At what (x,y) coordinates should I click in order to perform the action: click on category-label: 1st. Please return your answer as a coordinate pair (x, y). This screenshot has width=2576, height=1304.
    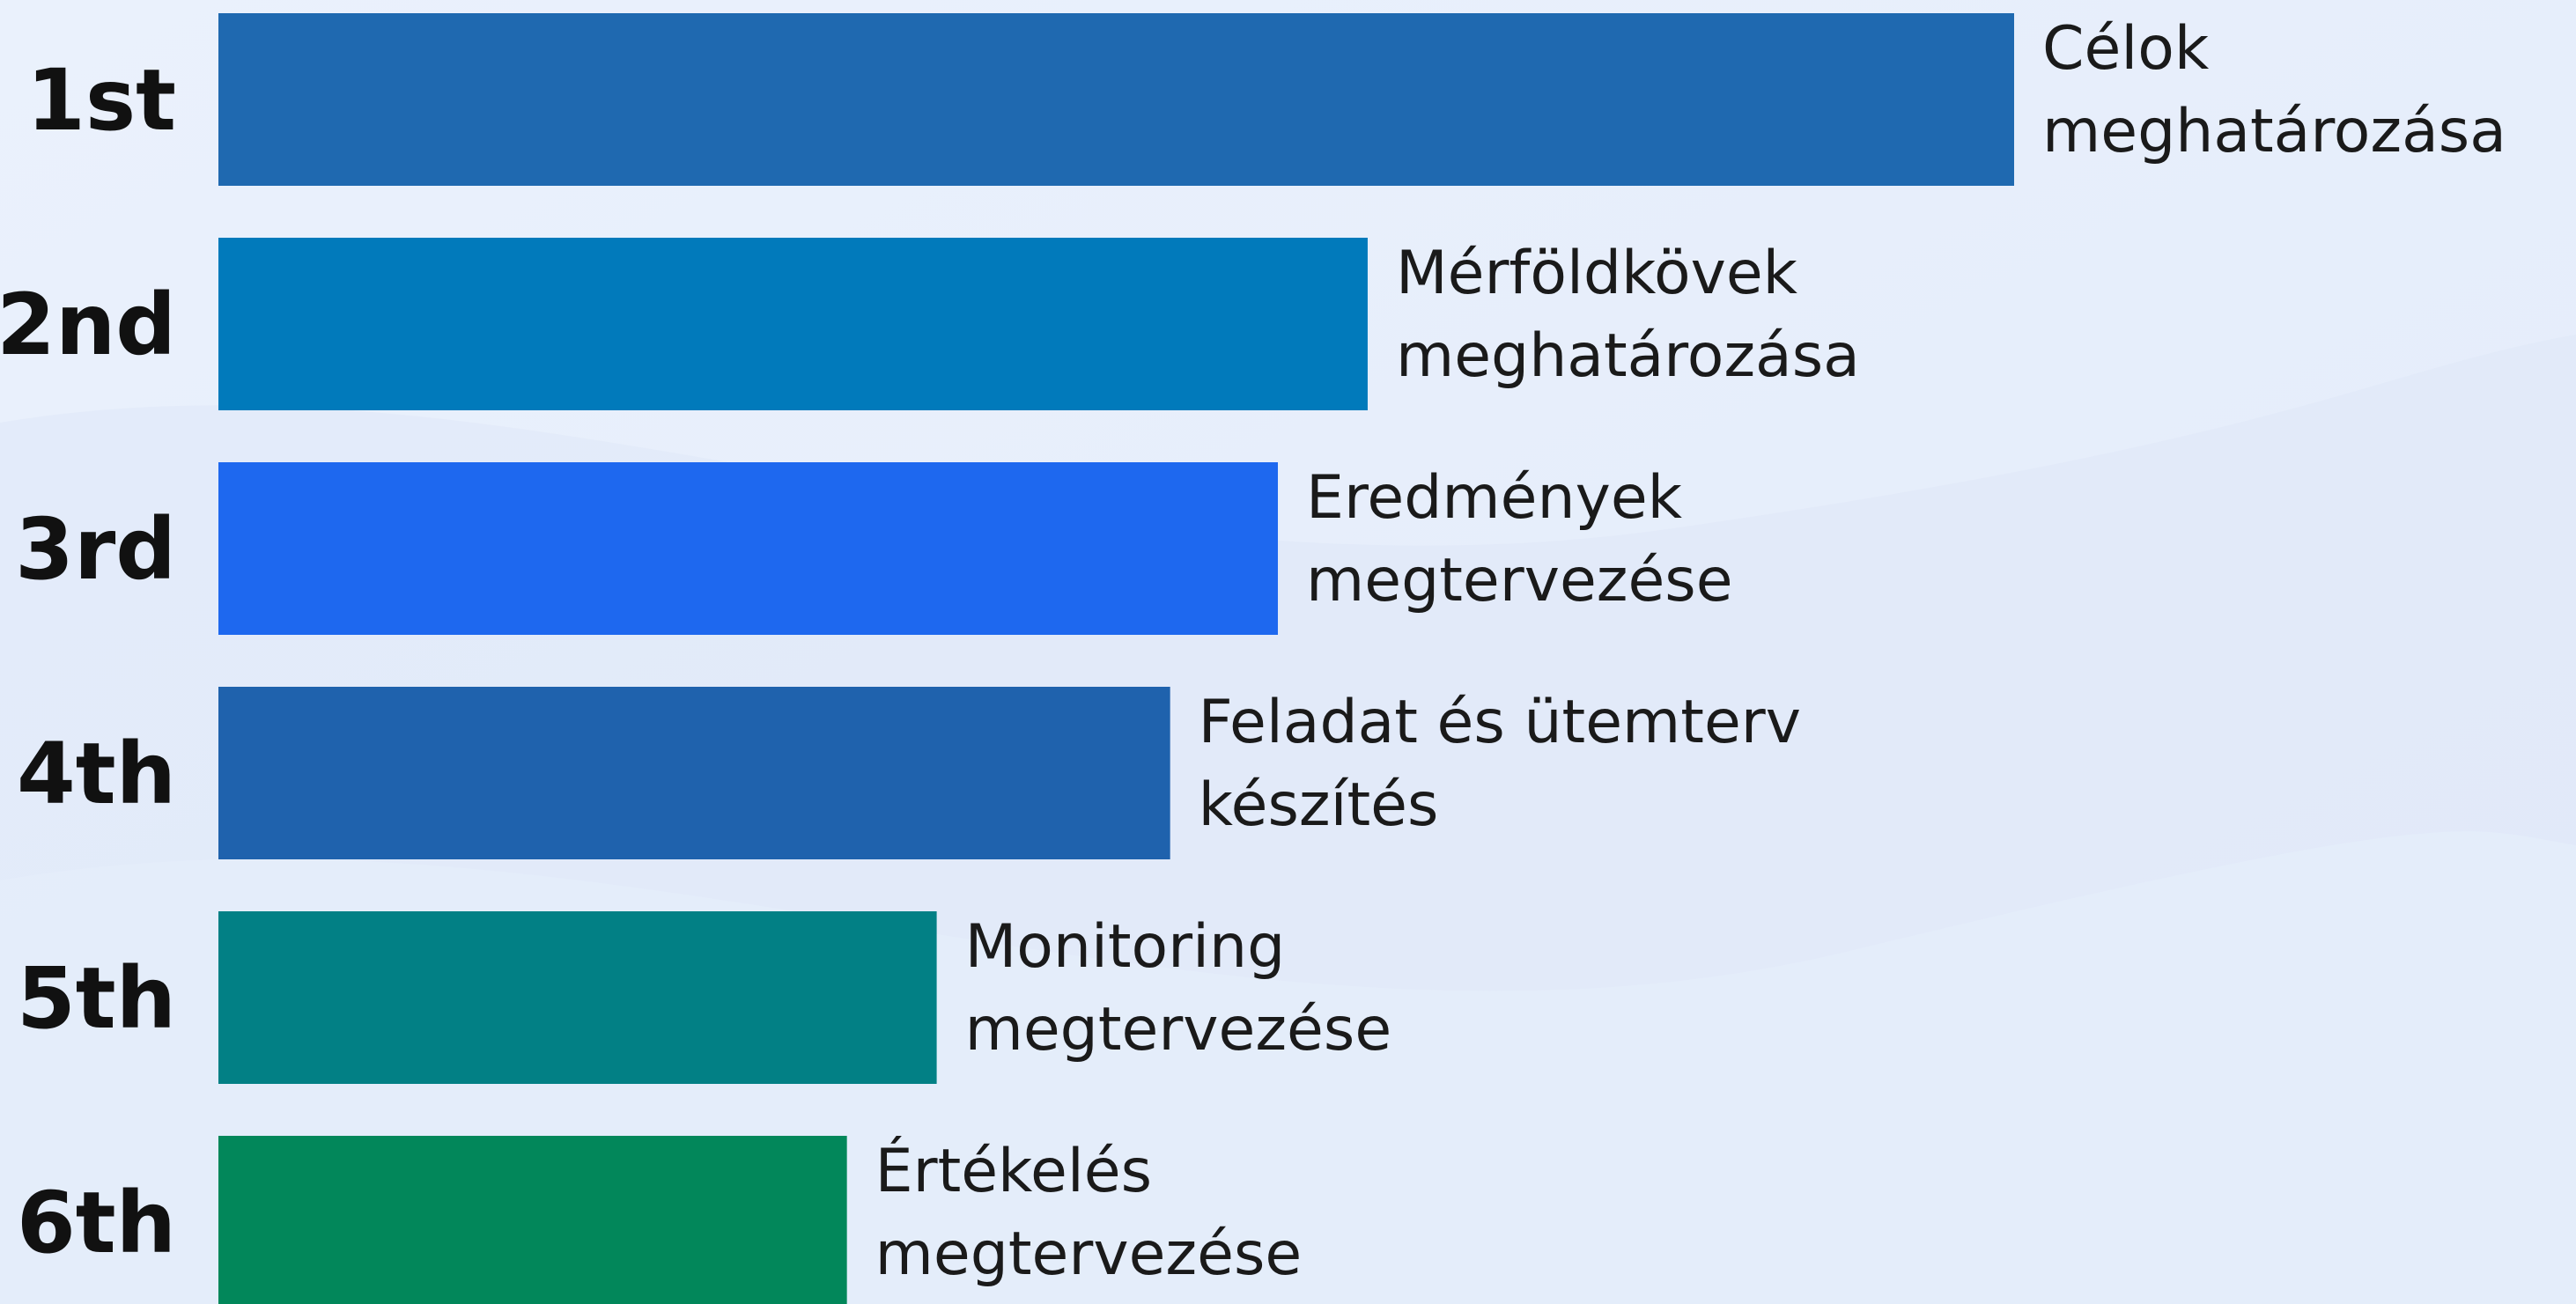
    Looking at the image, I should click on (101, 100).